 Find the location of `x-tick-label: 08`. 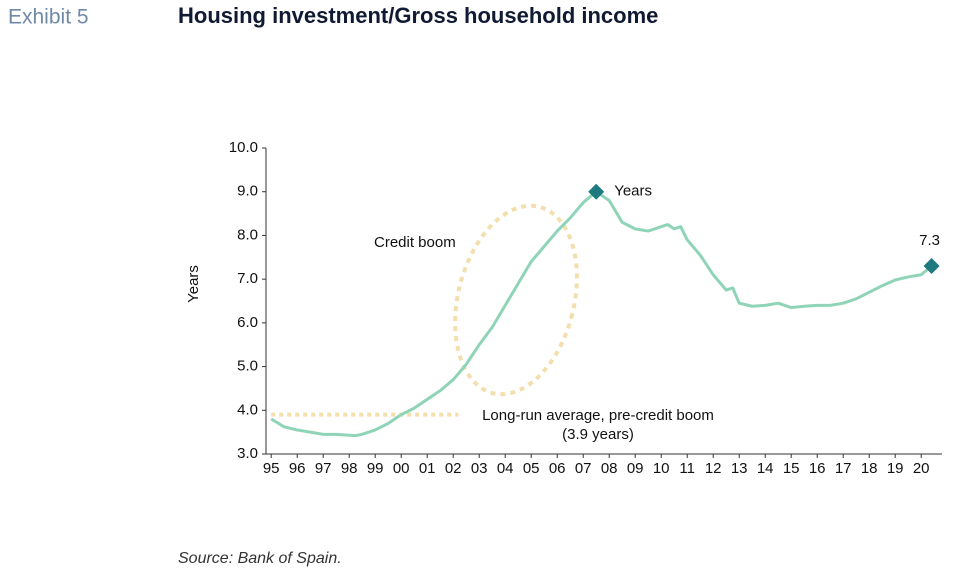

x-tick-label: 08 is located at coordinates (609, 468).